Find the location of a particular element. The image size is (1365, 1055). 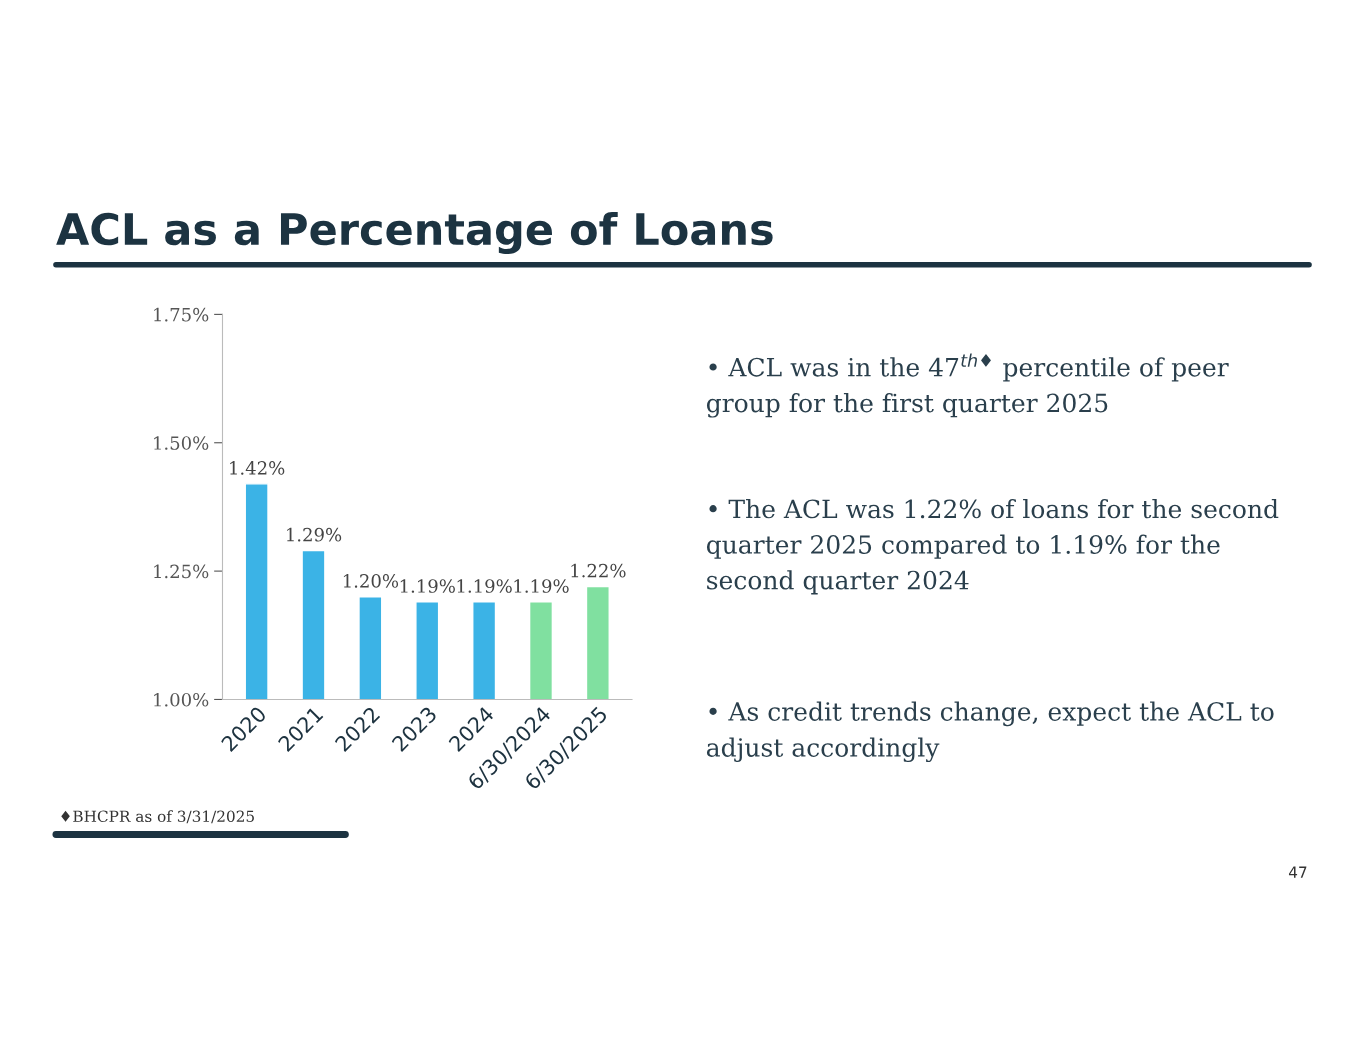

text: 47 is located at coordinates (1297, 872).